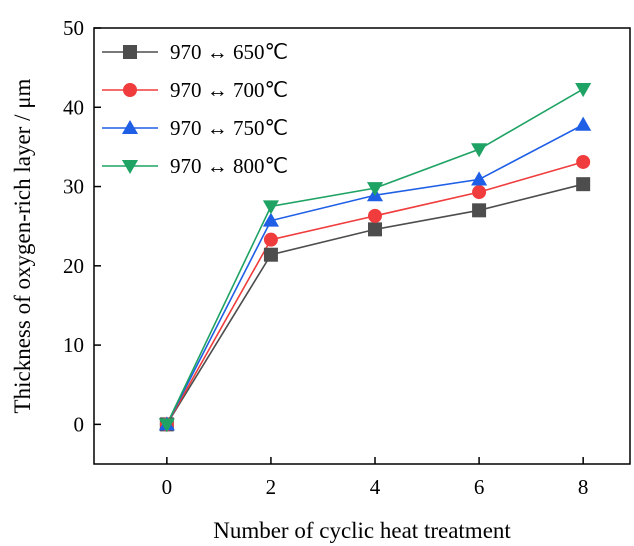  What do you see at coordinates (229, 128) in the screenshot?
I see `legend-label-2: 970 ↔ 750℃` at bounding box center [229, 128].